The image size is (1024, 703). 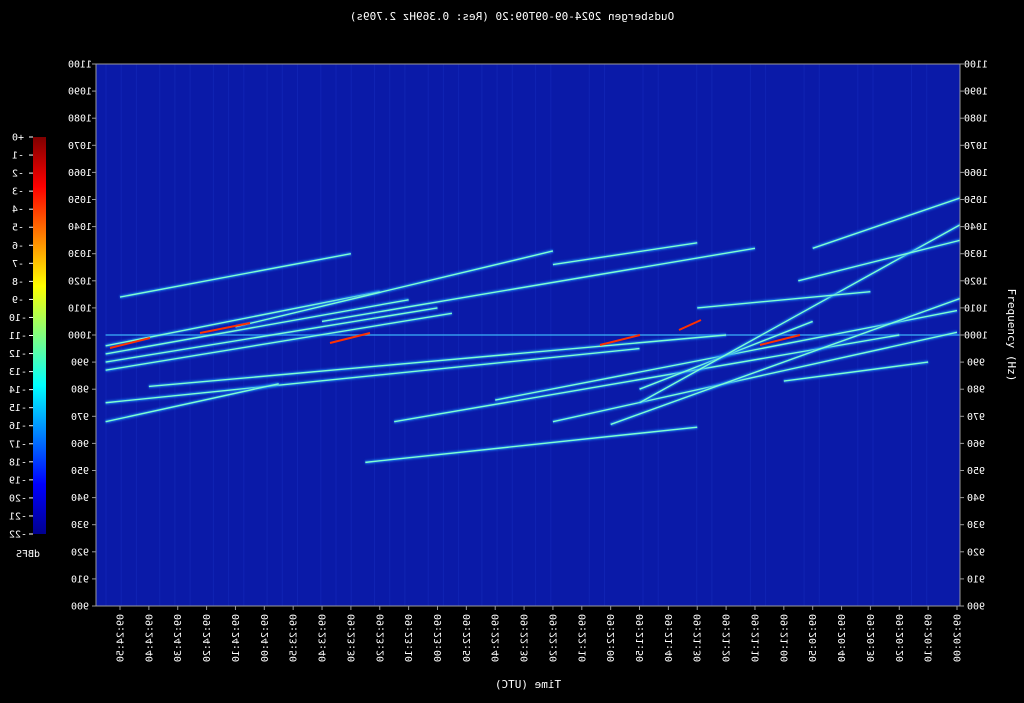 I want to click on x-tick-label: 09:21:10, so click(x=755, y=638).